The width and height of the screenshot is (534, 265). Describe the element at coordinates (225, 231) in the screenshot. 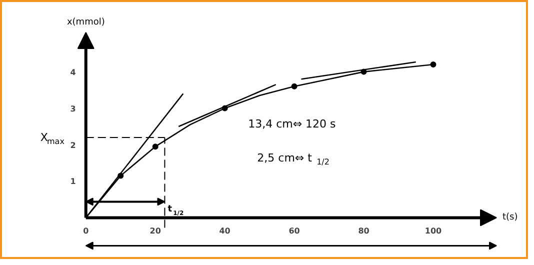

I see `x-tick-label: 40` at that location.